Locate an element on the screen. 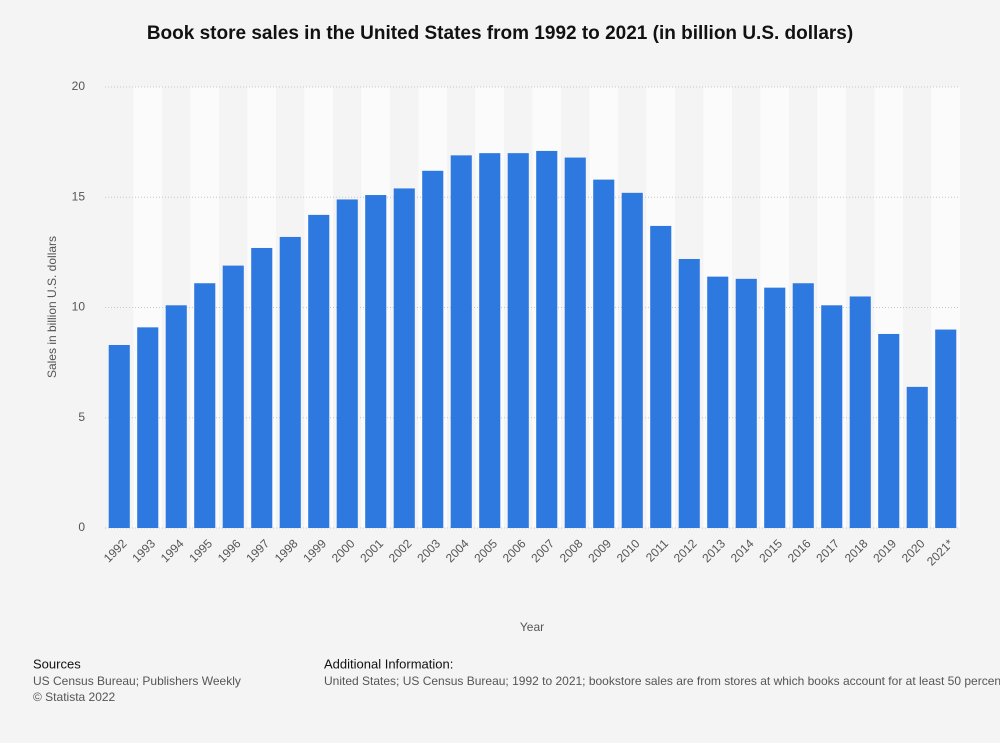  y-axis-label: Sales in billion U.S. dollars is located at coordinates (52, 307).